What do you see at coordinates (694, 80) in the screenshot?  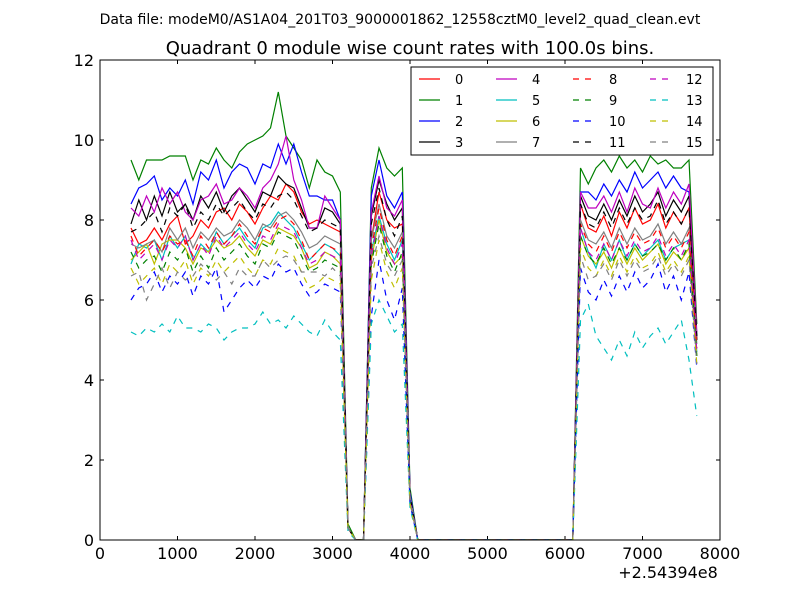 I see `legend-label: 12` at bounding box center [694, 80].